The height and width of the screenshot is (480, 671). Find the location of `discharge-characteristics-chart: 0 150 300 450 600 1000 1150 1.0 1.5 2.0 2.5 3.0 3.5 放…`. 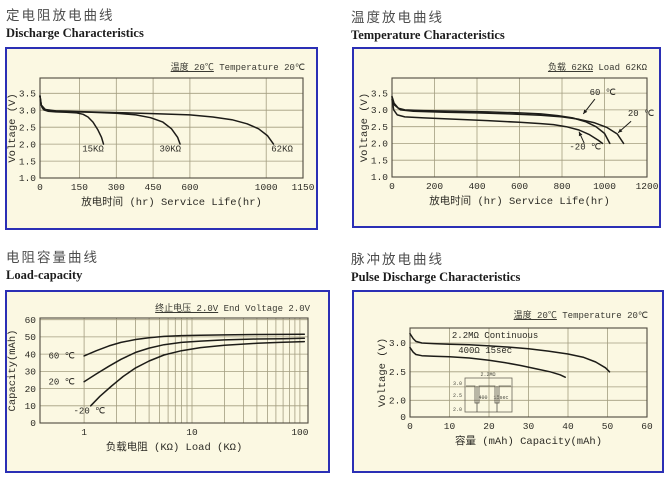

discharge-characteristics-chart: 0 150 300 450 600 1000 1150 1.0 1.5 2.0 2.5 3.0 3.5 放… is located at coordinates (161, 143).